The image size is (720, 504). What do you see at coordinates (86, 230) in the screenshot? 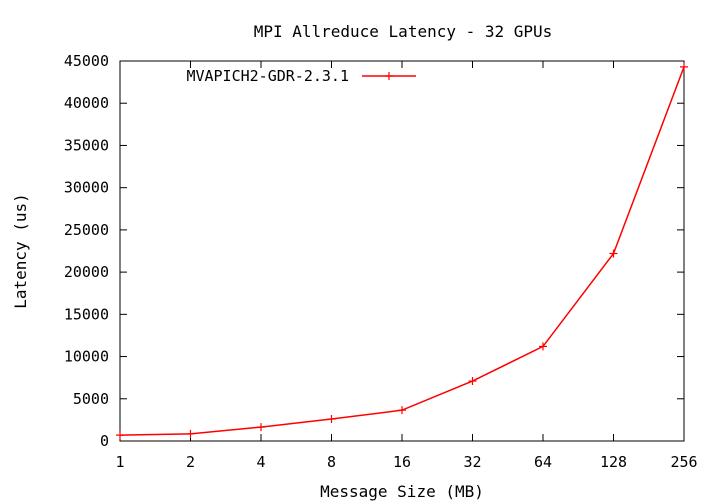
I see `y-tick-label: 25000` at bounding box center [86, 230].